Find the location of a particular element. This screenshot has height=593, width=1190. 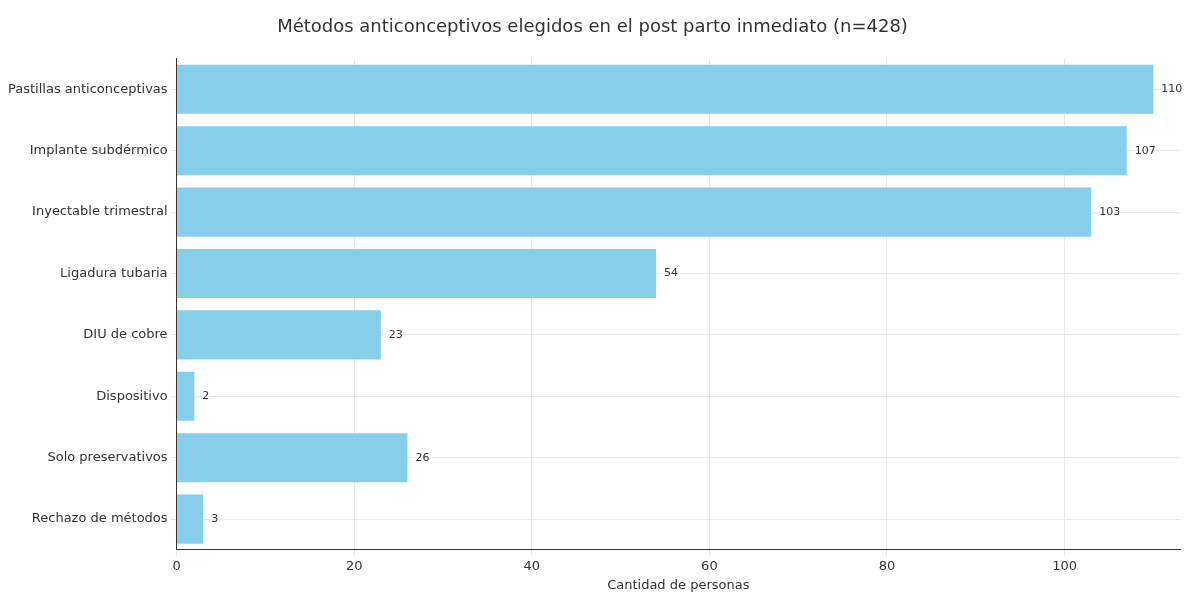

y-tick-label: DIU de cobre is located at coordinates (125, 334).